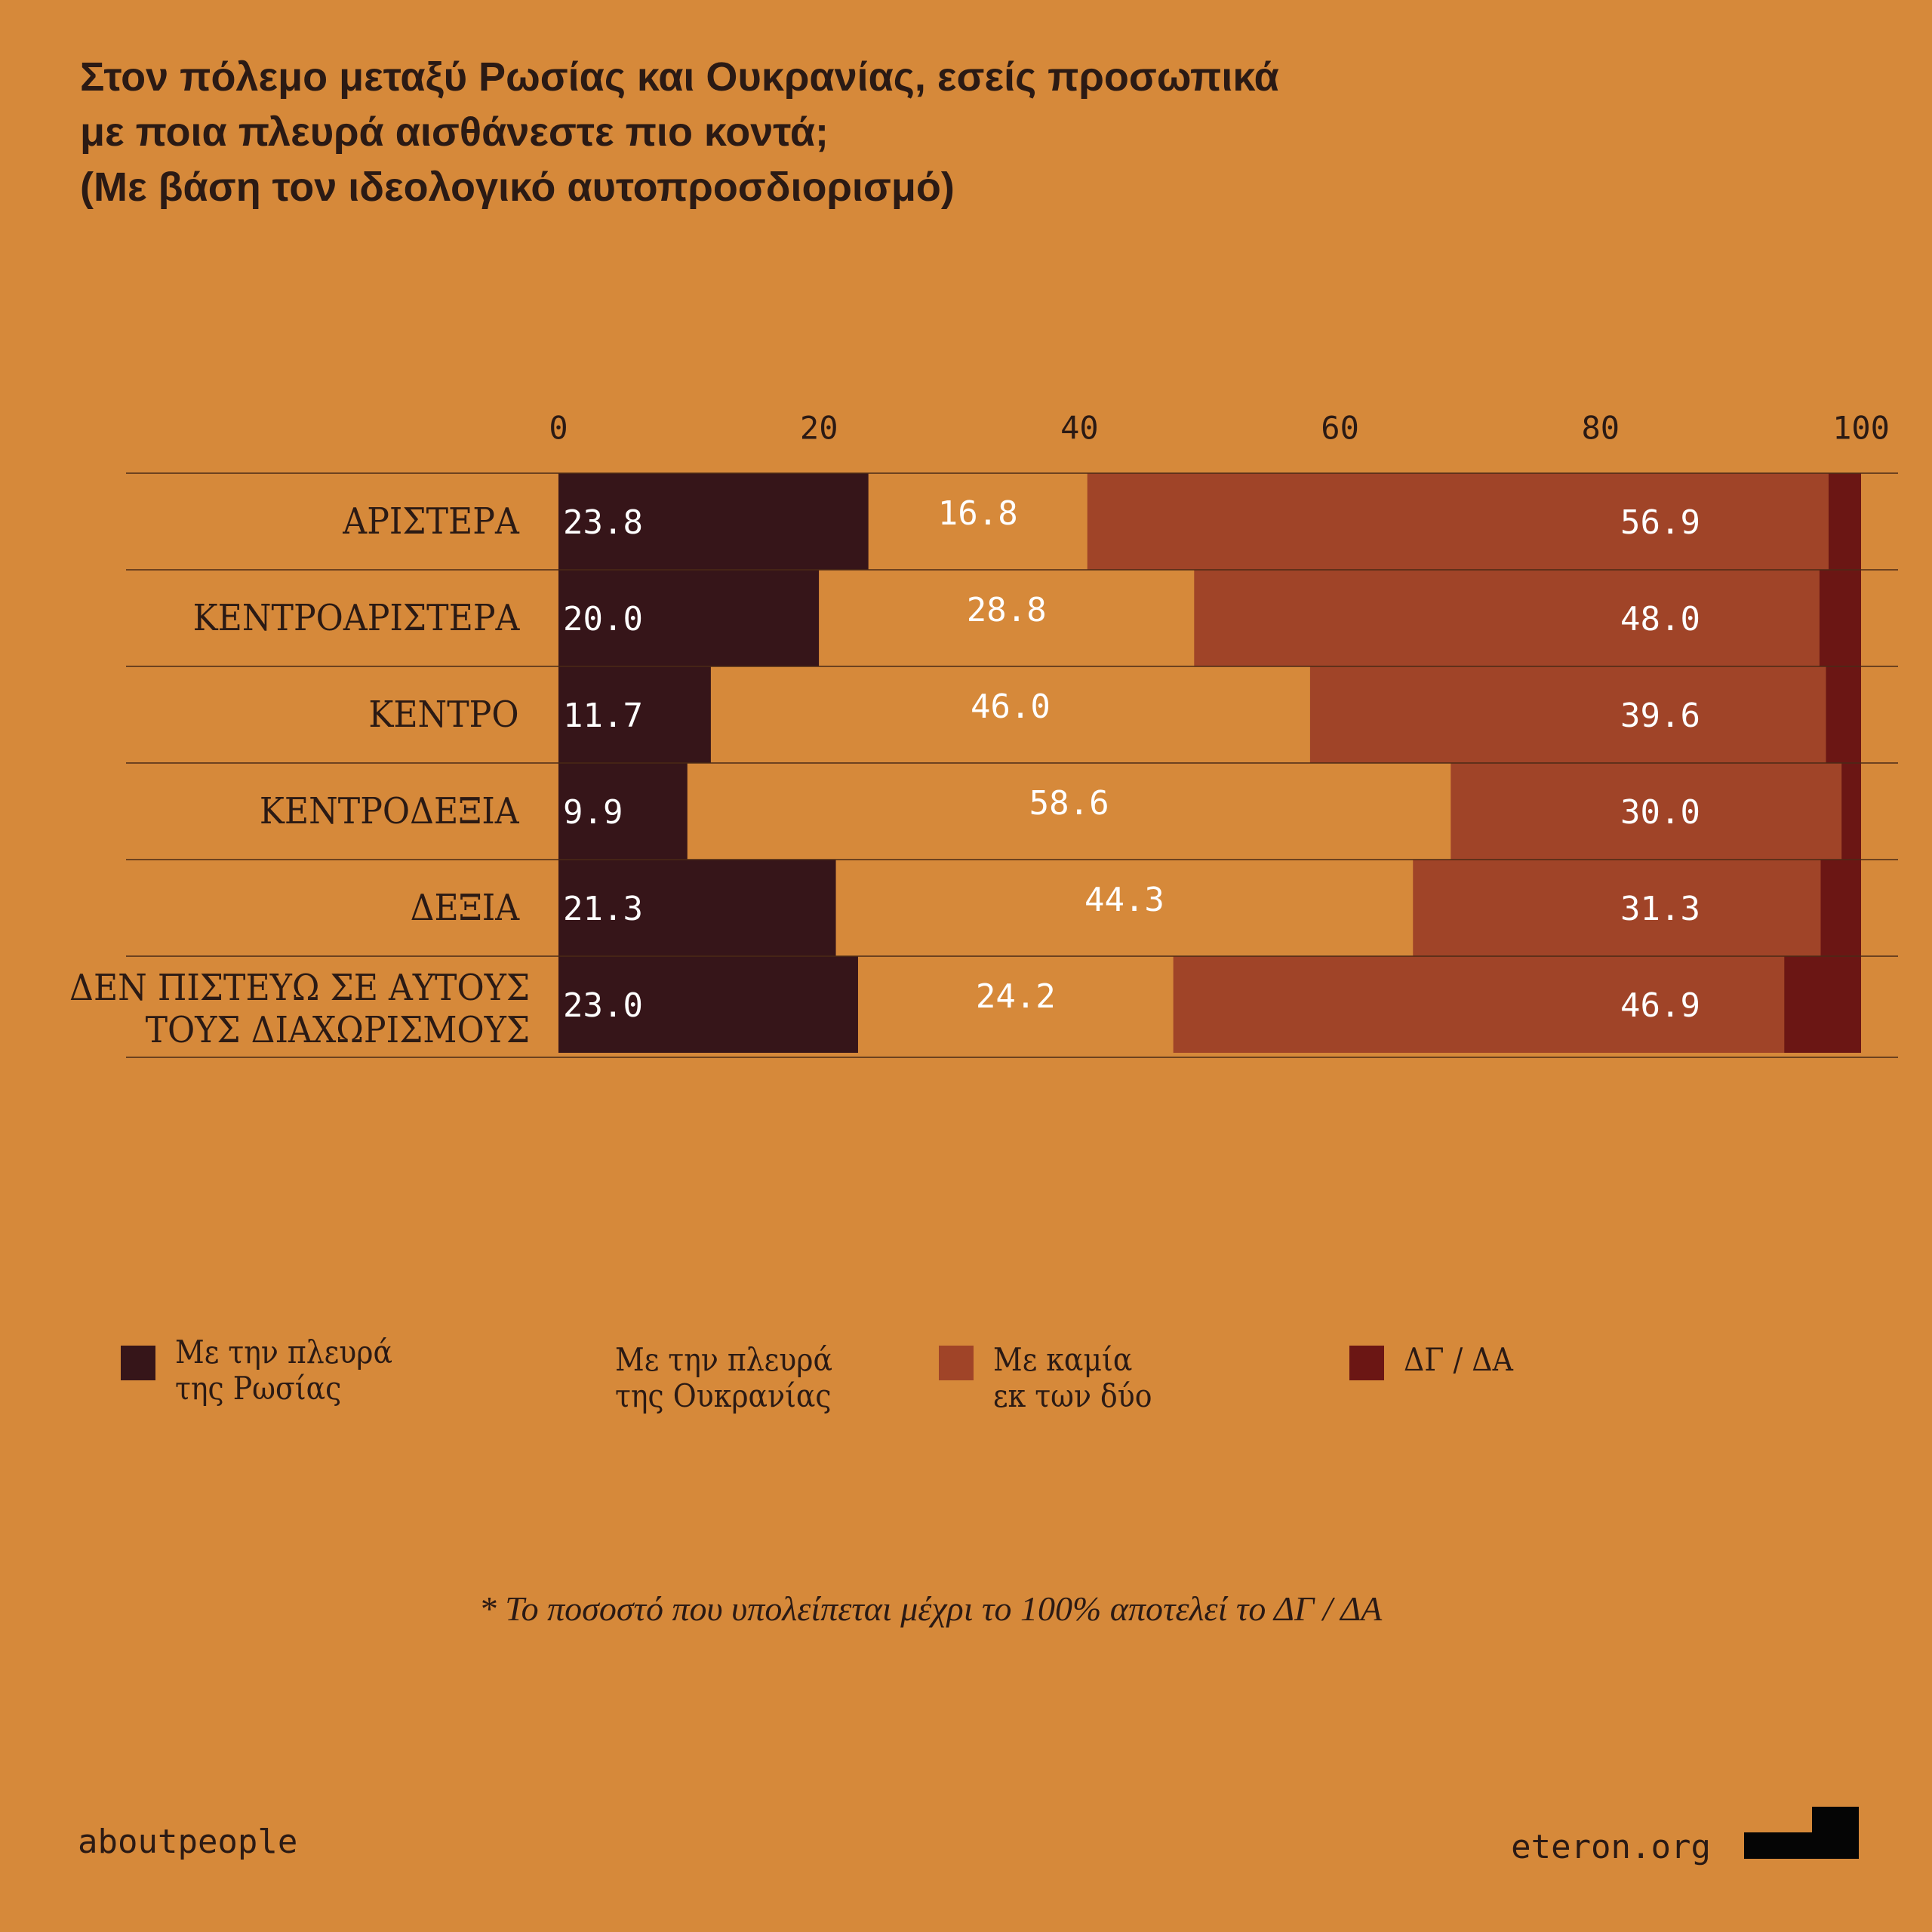 The height and width of the screenshot is (1932, 1932). What do you see at coordinates (1011, 707) in the screenshot?
I see `value-label: 46.0` at bounding box center [1011, 707].